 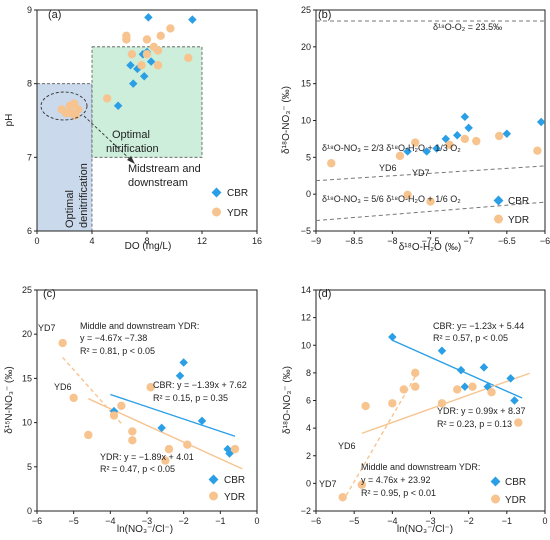 I want to click on region-label-denitrification-2: denitrification, so click(x=84, y=195).